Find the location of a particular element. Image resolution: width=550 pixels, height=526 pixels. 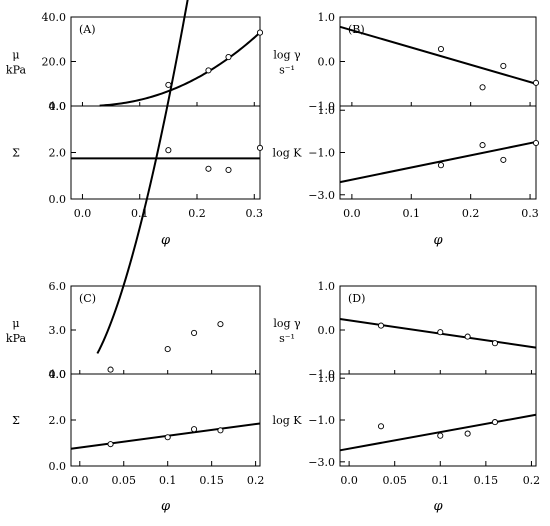

panel-d-upper-ytick-label: −1.0 is located at coordinates (321, 374).